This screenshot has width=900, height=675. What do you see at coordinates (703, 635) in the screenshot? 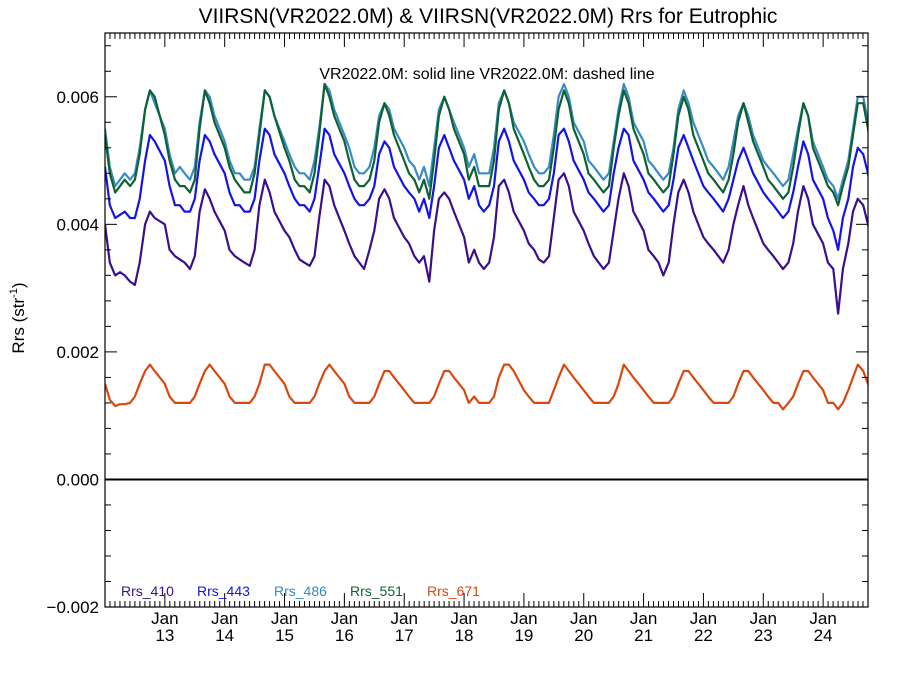
I see `x-tick-year-label: 22` at bounding box center [703, 635].